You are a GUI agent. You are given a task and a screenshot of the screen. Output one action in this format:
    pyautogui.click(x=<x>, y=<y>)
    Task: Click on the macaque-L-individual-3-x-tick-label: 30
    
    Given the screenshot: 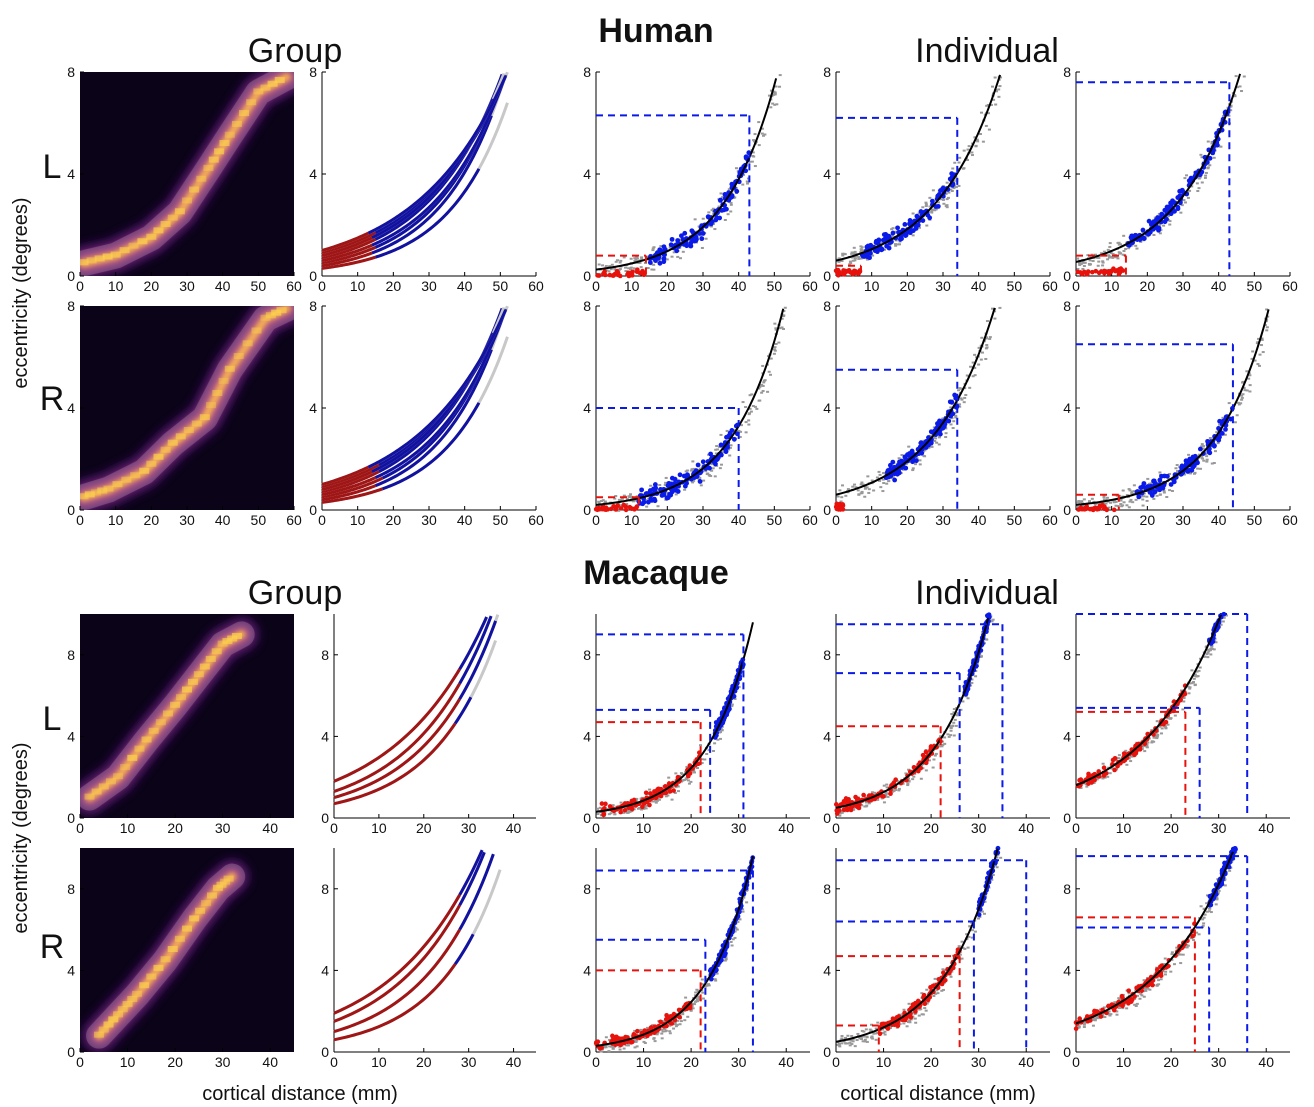 What is the action you would take?
    pyautogui.click(x=1219, y=828)
    